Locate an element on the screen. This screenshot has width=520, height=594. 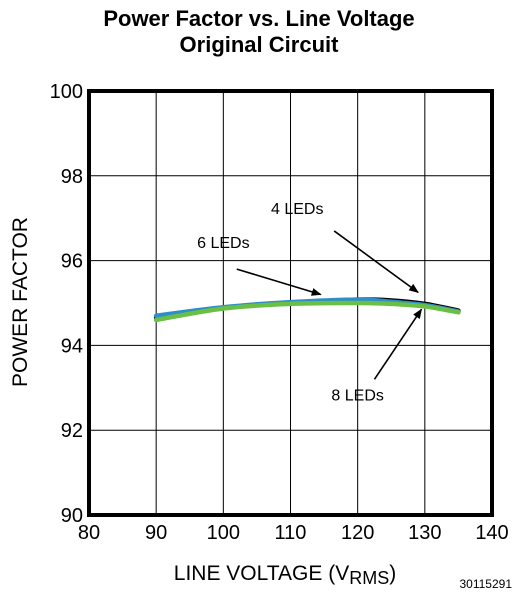
annotations: 4 LEDs 6 LEDs 8 LEDs is located at coordinates (310, 303).